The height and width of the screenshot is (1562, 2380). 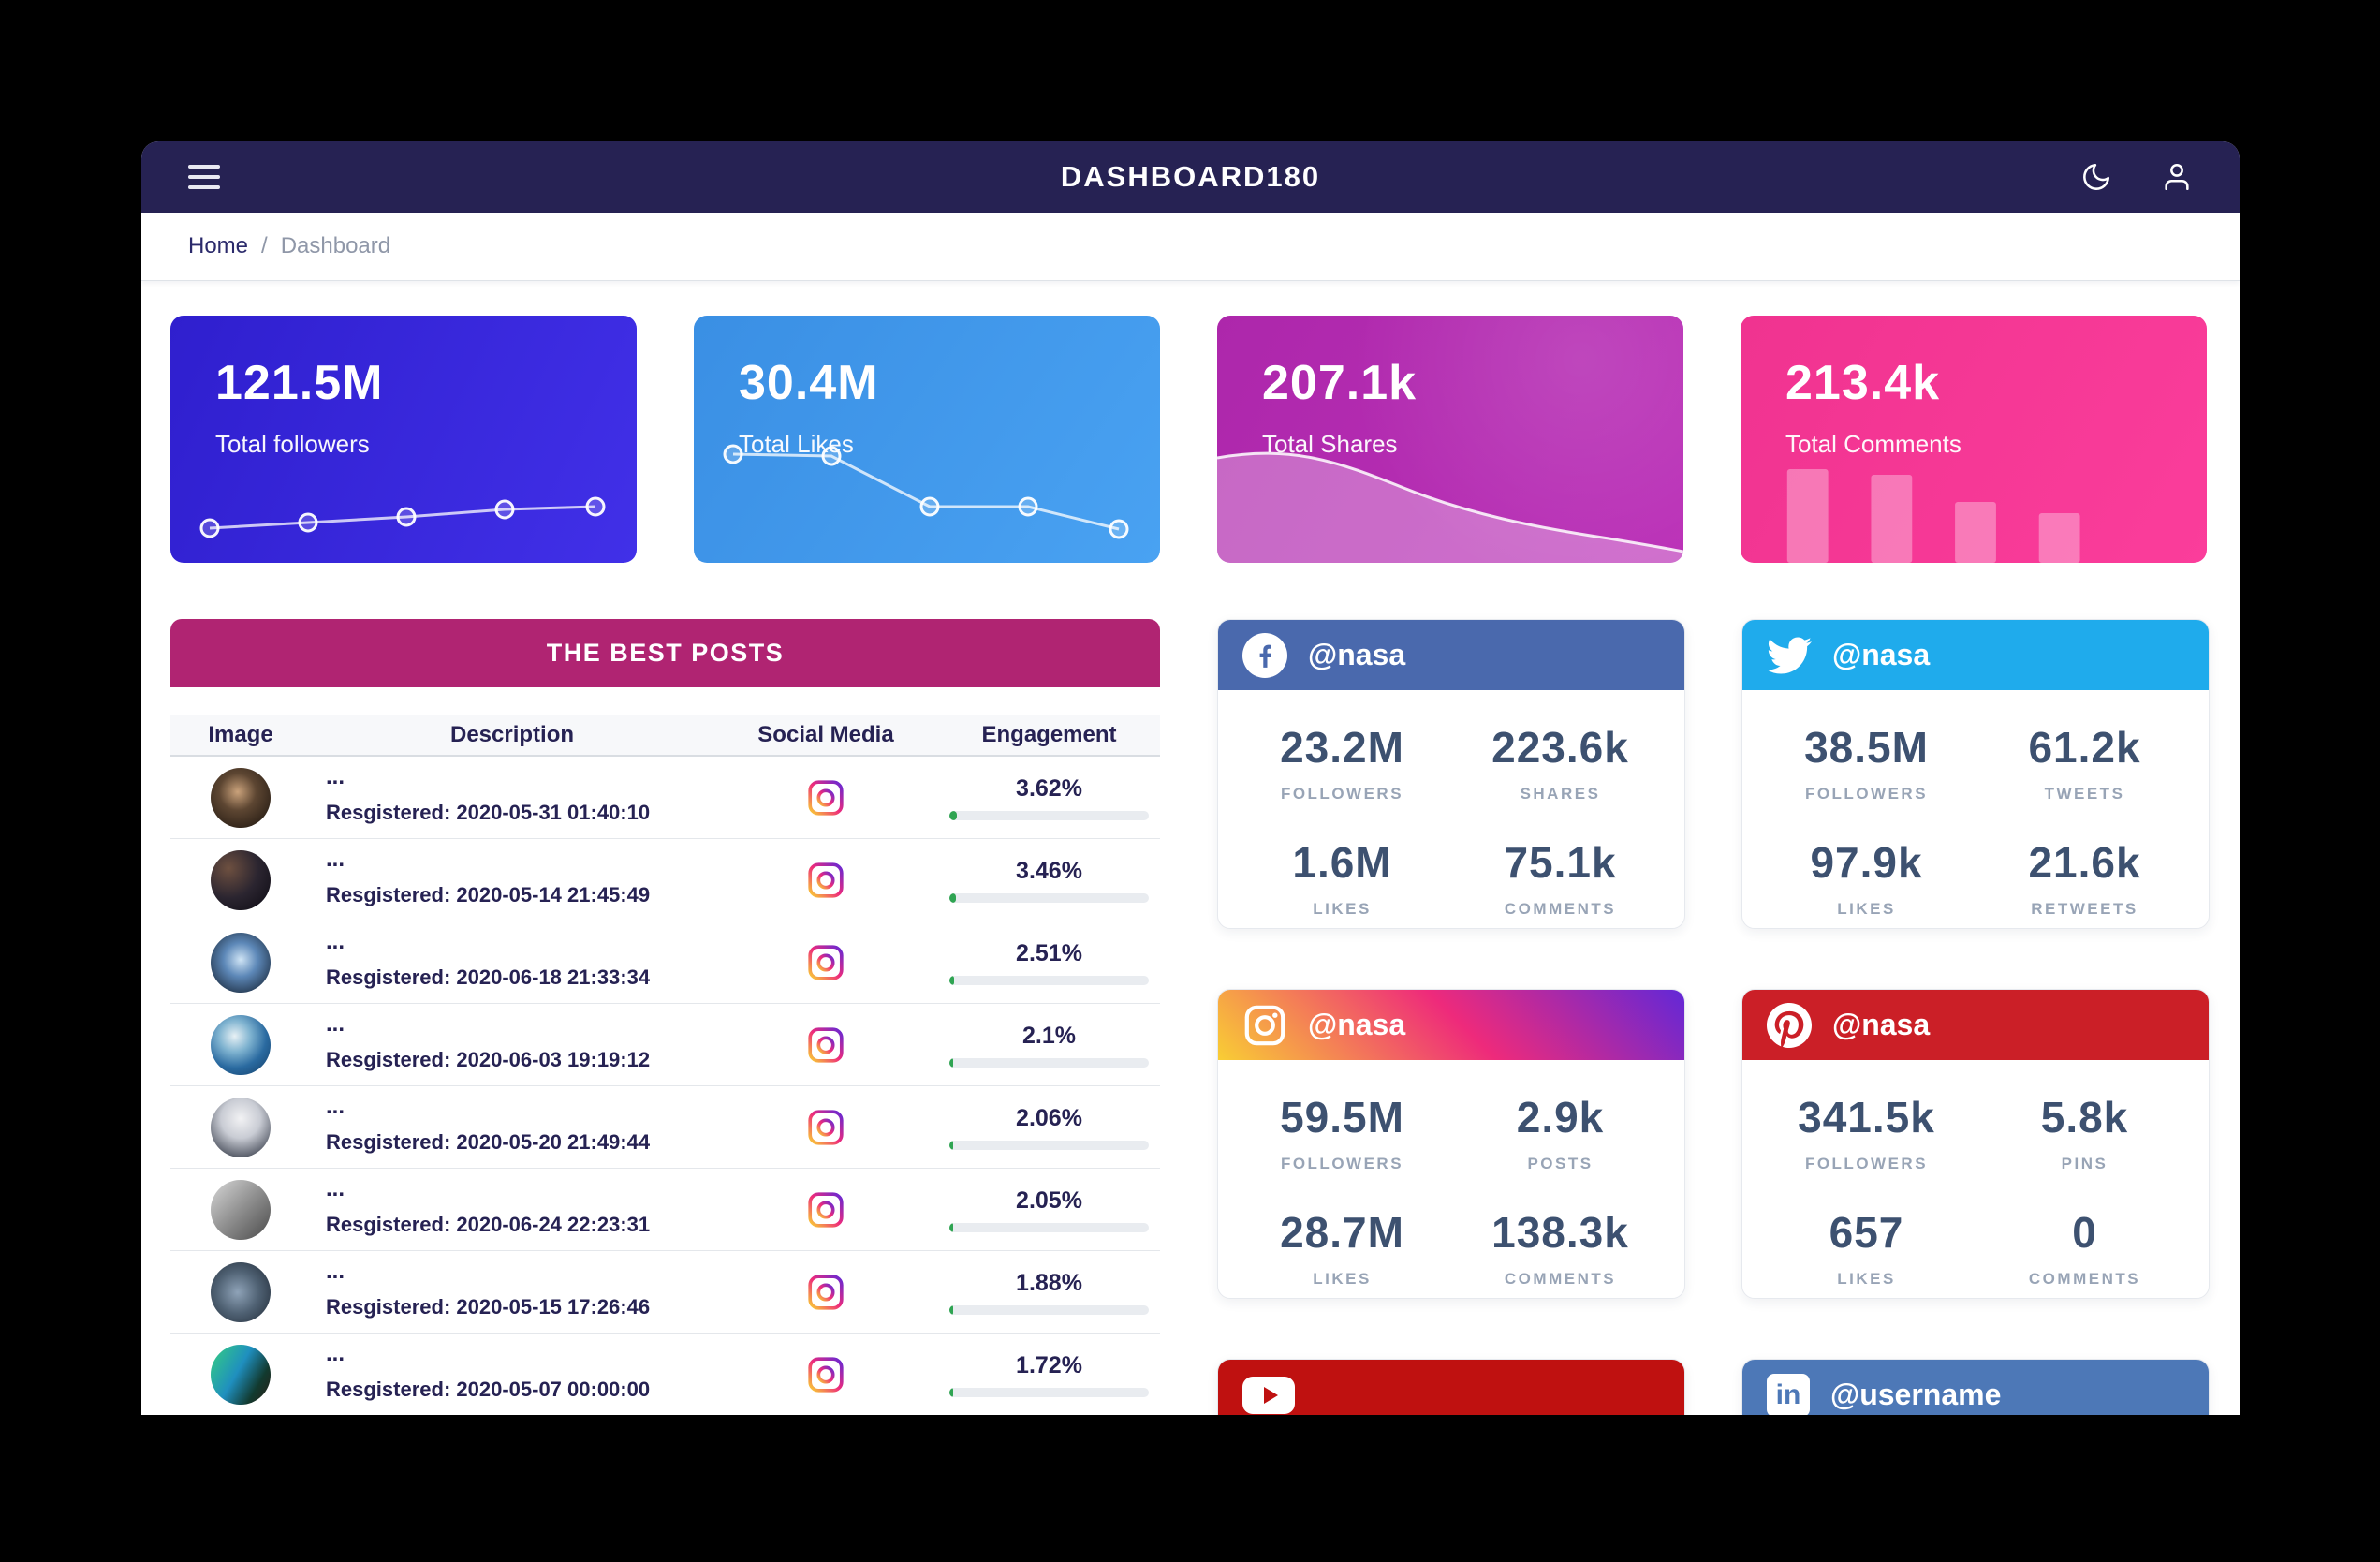 What do you see at coordinates (1789, 1025) in the screenshot?
I see `pinterest-icon` at bounding box center [1789, 1025].